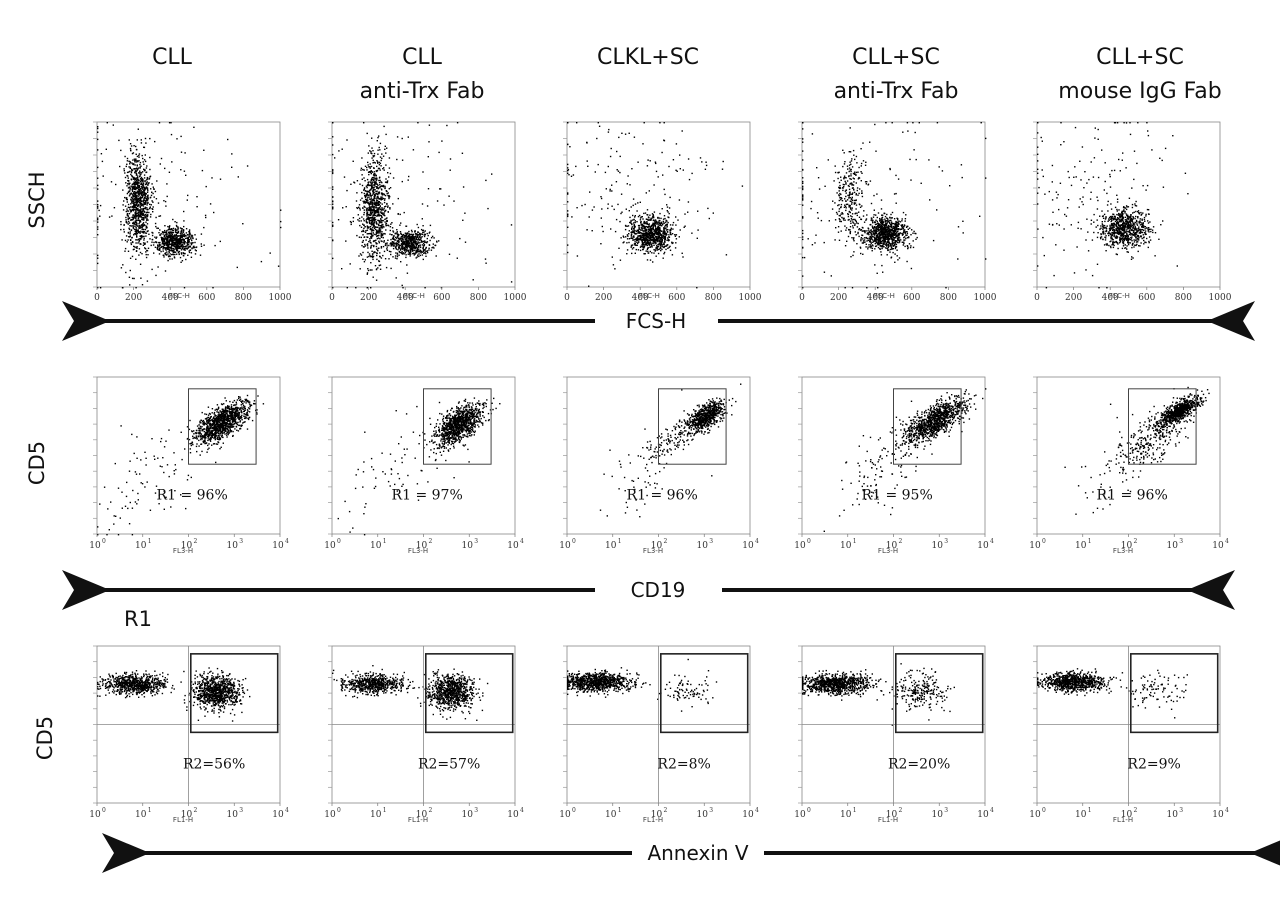 This screenshot has width=1280, height=901. What do you see at coordinates (658, 590) in the screenshot?
I see `axis-label-cd19: CD19` at bounding box center [658, 590].